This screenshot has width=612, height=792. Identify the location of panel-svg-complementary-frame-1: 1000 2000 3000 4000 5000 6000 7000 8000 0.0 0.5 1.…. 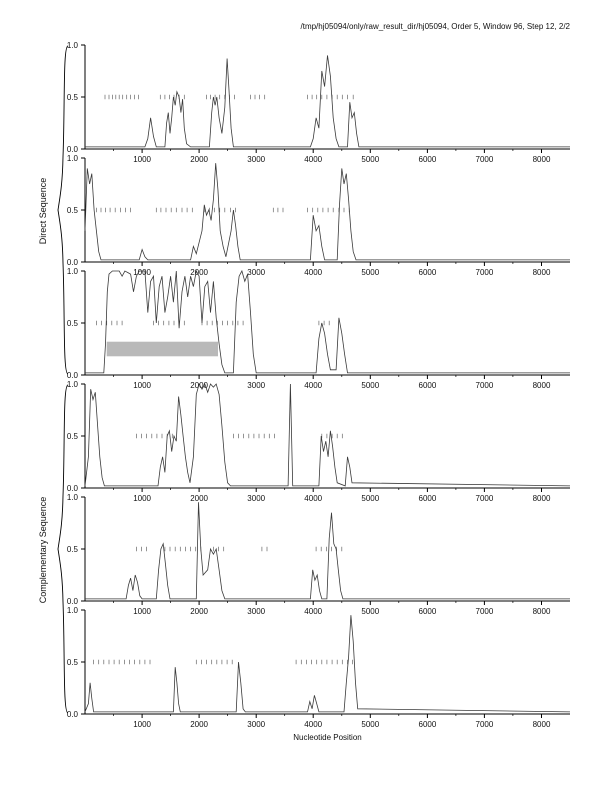
(319, 441).